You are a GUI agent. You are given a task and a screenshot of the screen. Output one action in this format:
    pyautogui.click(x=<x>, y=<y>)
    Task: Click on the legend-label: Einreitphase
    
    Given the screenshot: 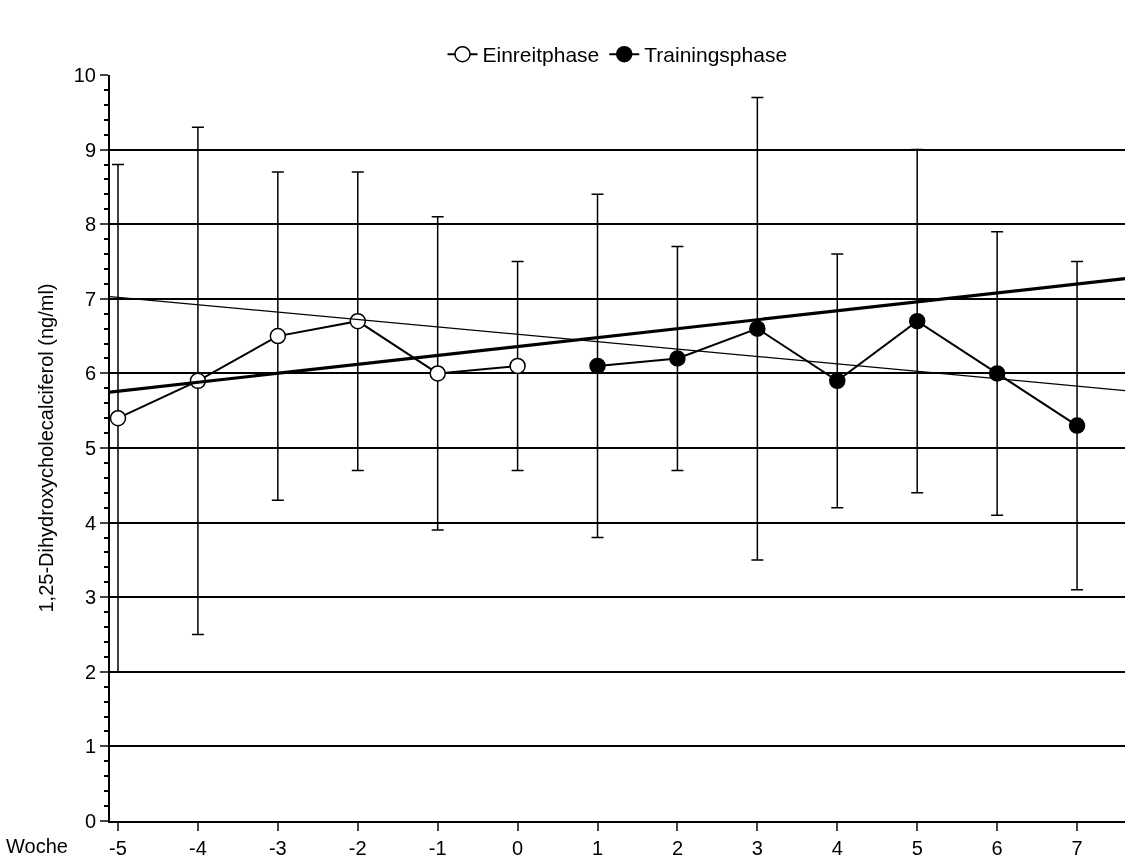 What is the action you would take?
    pyautogui.click(x=541, y=55)
    